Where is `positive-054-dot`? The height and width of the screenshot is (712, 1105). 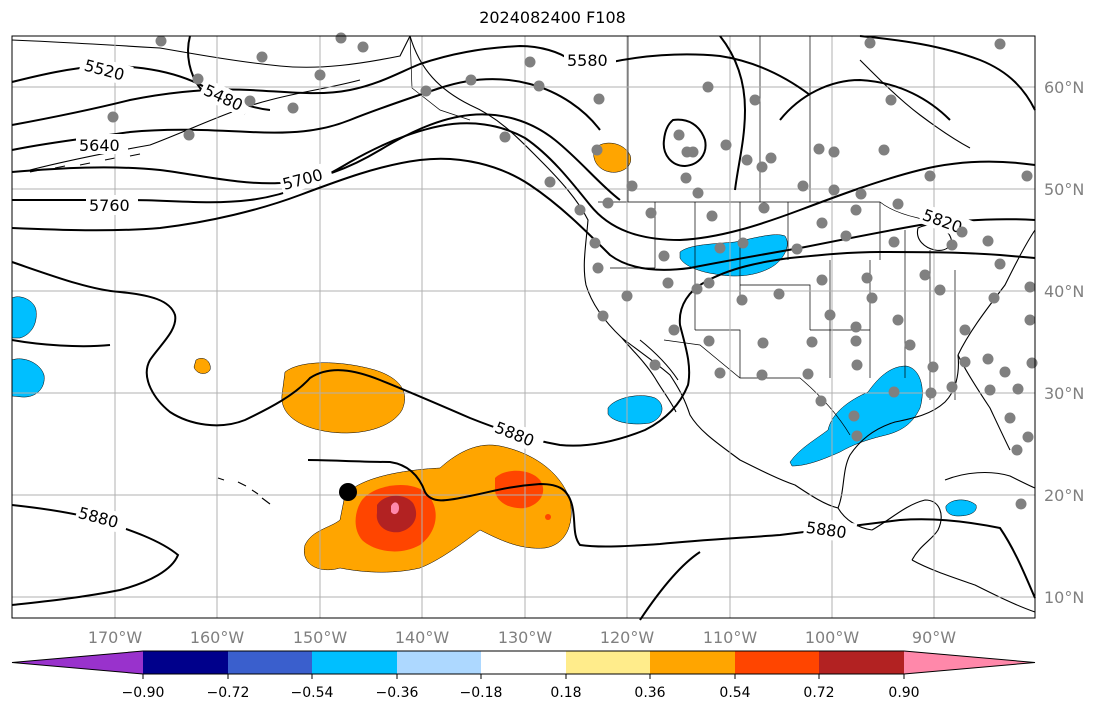
positive-054-dot is located at coordinates (548, 517).